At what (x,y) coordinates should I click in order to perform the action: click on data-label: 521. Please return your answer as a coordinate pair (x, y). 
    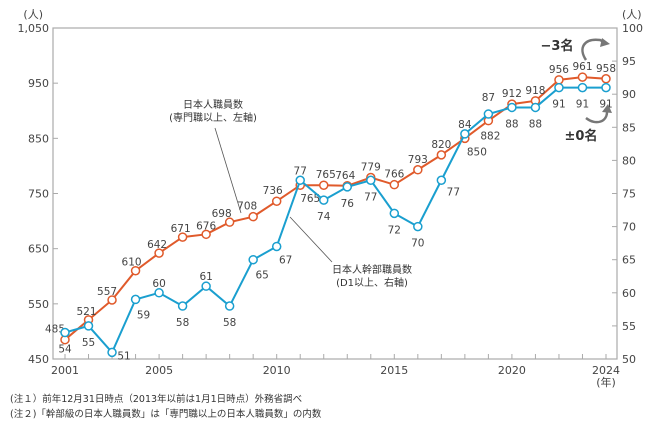
    Looking at the image, I should click on (86, 312).